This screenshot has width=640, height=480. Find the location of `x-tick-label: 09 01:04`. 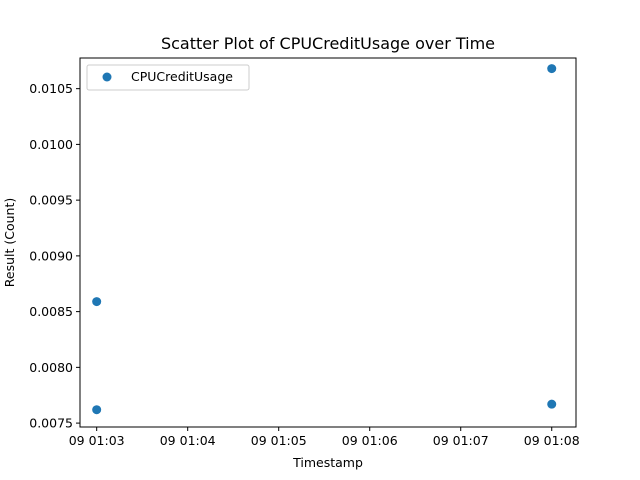

x-tick-label: 09 01:04 is located at coordinates (188, 440).